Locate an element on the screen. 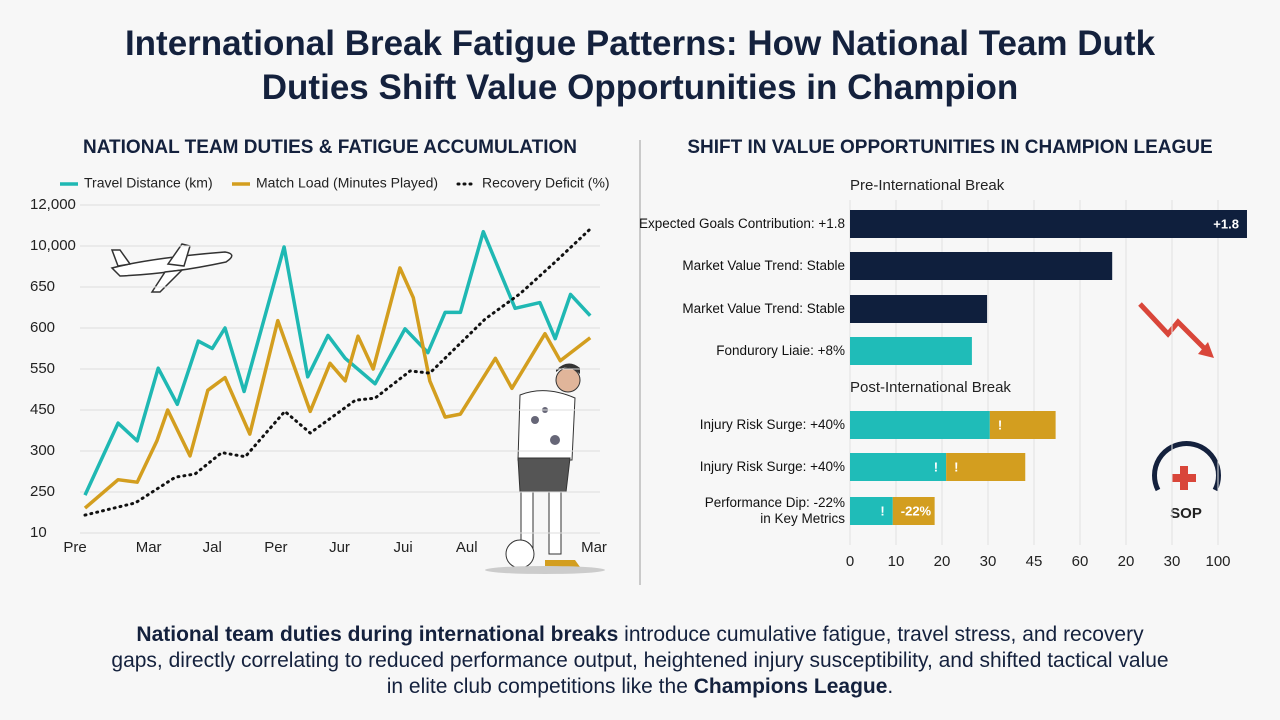 The width and height of the screenshot is (1280, 720). y-tick-label: 650 is located at coordinates (42, 286).